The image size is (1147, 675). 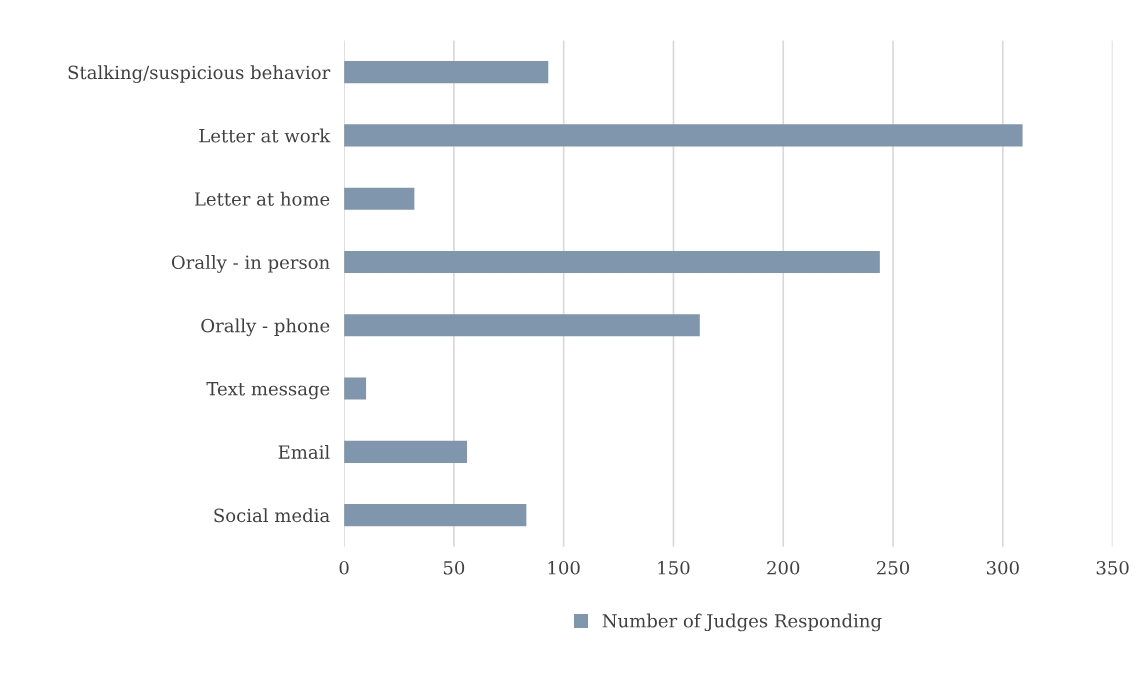 I want to click on y-tick-label: Stalking/suspicious behavior, so click(x=199, y=74).